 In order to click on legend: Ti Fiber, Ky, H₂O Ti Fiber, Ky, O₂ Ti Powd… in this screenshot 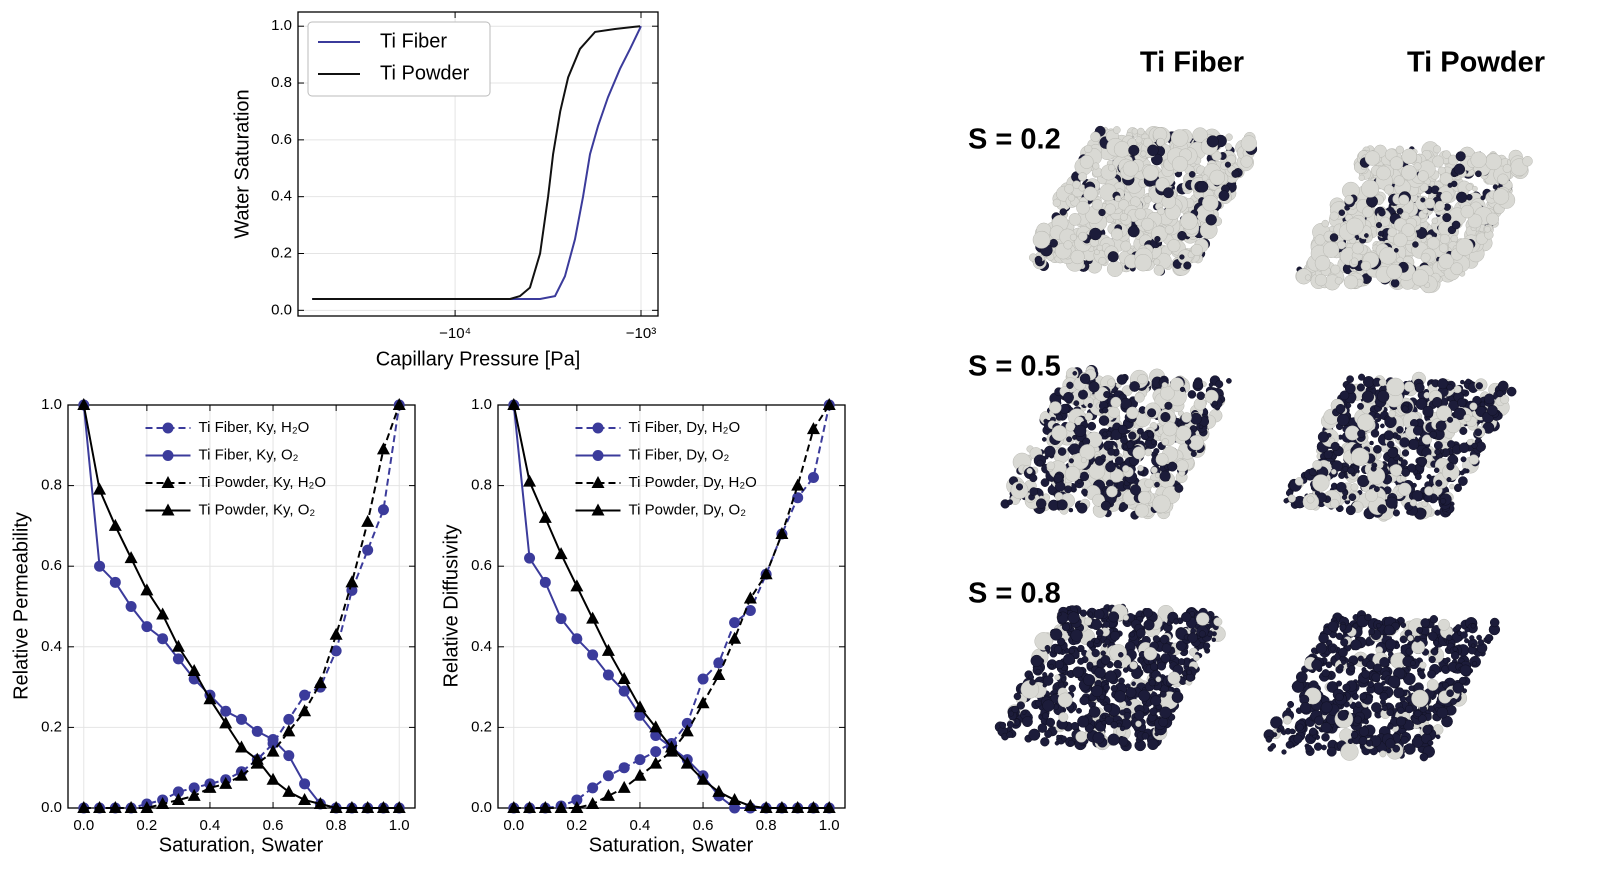, I will do `click(235, 468)`.